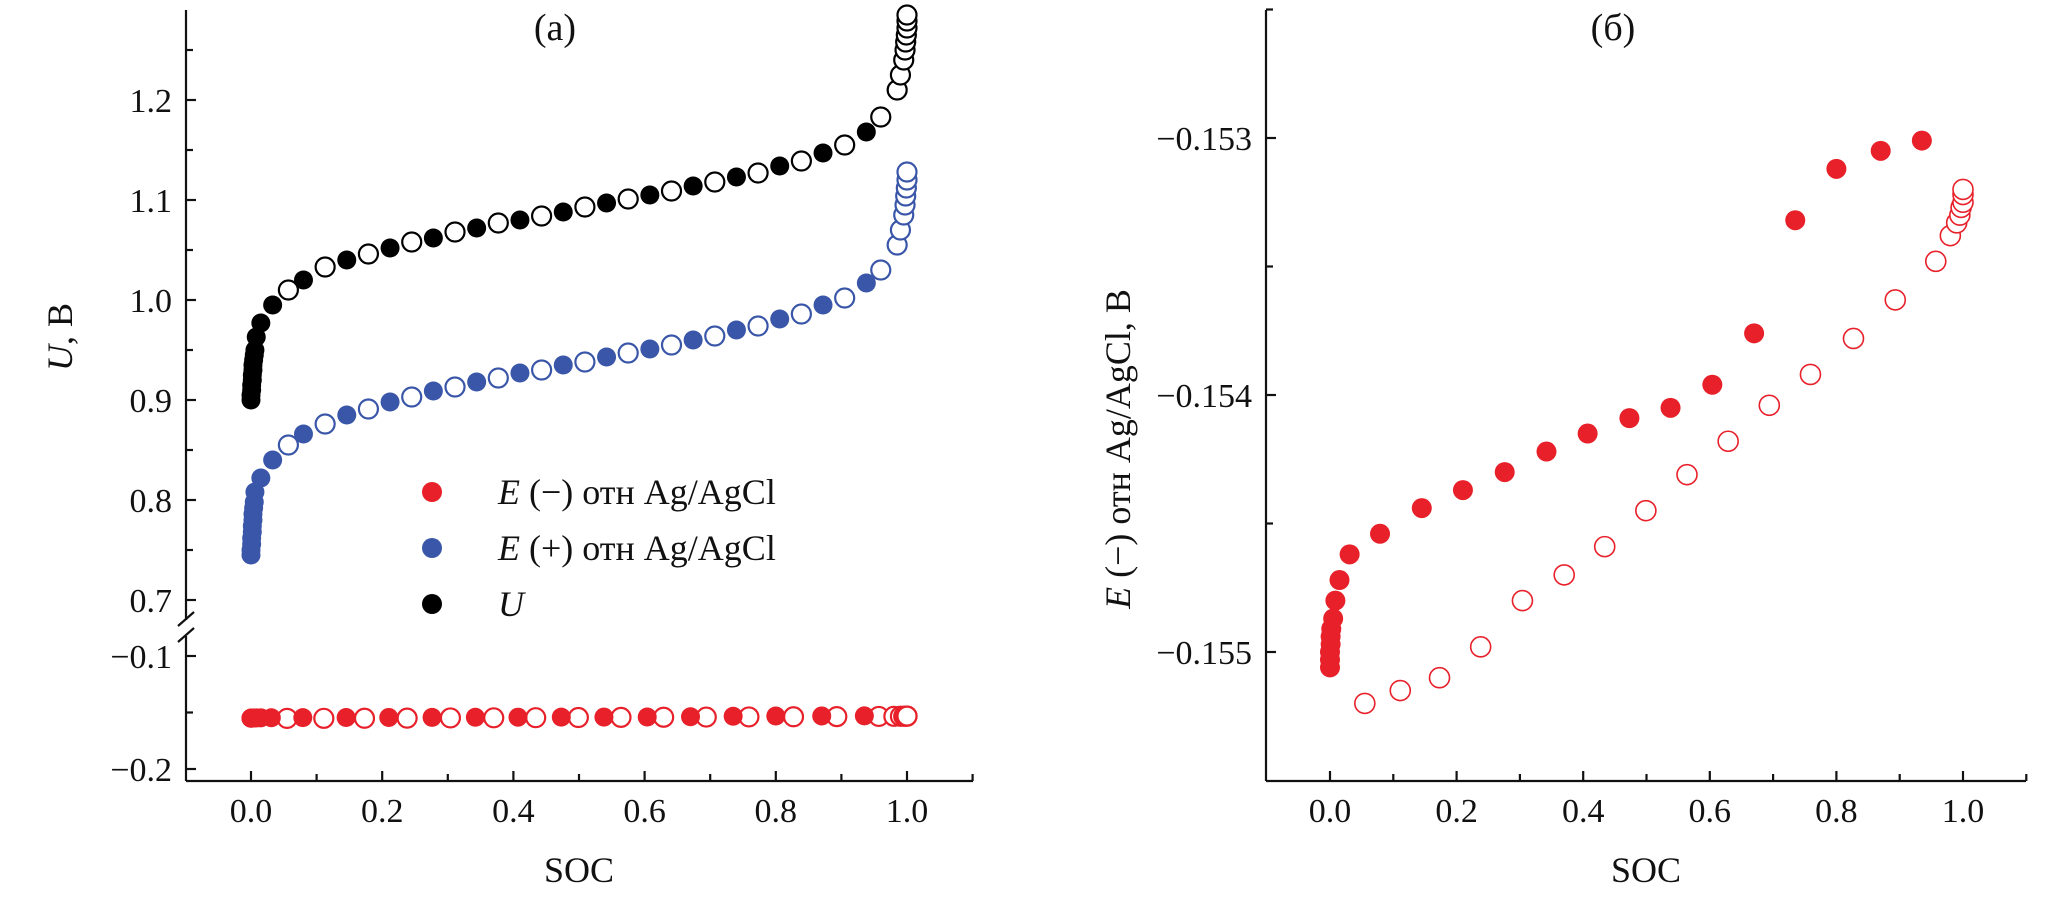 This screenshot has height=898, width=2067. Describe the element at coordinates (907, 811) in the screenshot. I see `x-tick-label: 1.0` at that location.